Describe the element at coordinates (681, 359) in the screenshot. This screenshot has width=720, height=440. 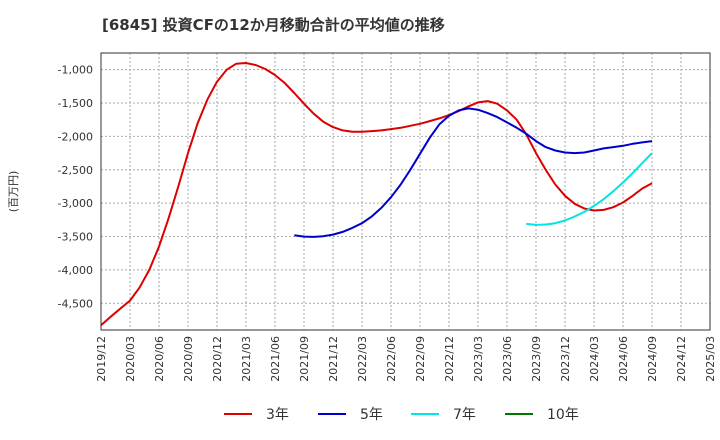
I see `x-tick-label: 2024/12` at that location.